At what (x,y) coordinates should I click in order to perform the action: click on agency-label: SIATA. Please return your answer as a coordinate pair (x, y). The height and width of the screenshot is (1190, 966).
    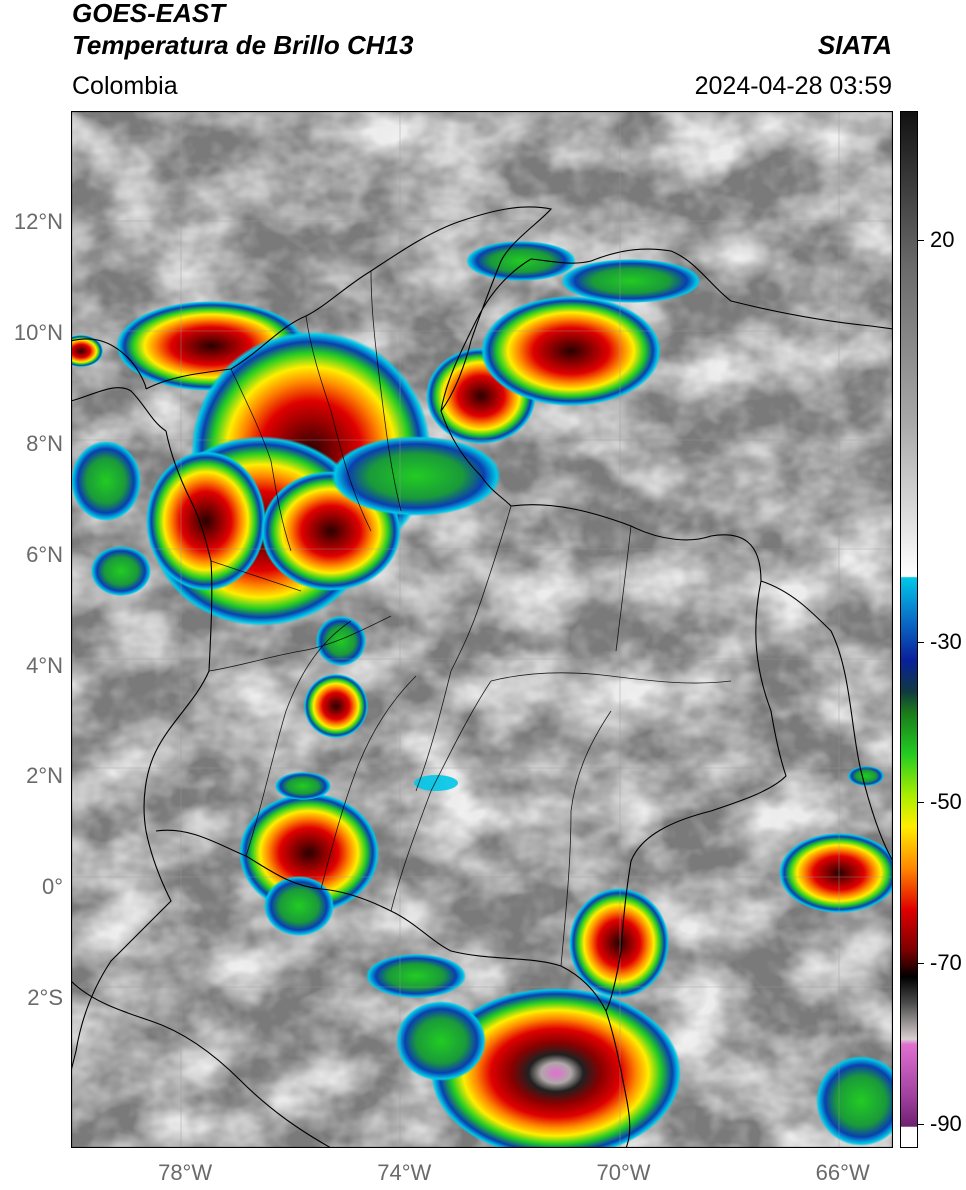
    Looking at the image, I should click on (854, 45).